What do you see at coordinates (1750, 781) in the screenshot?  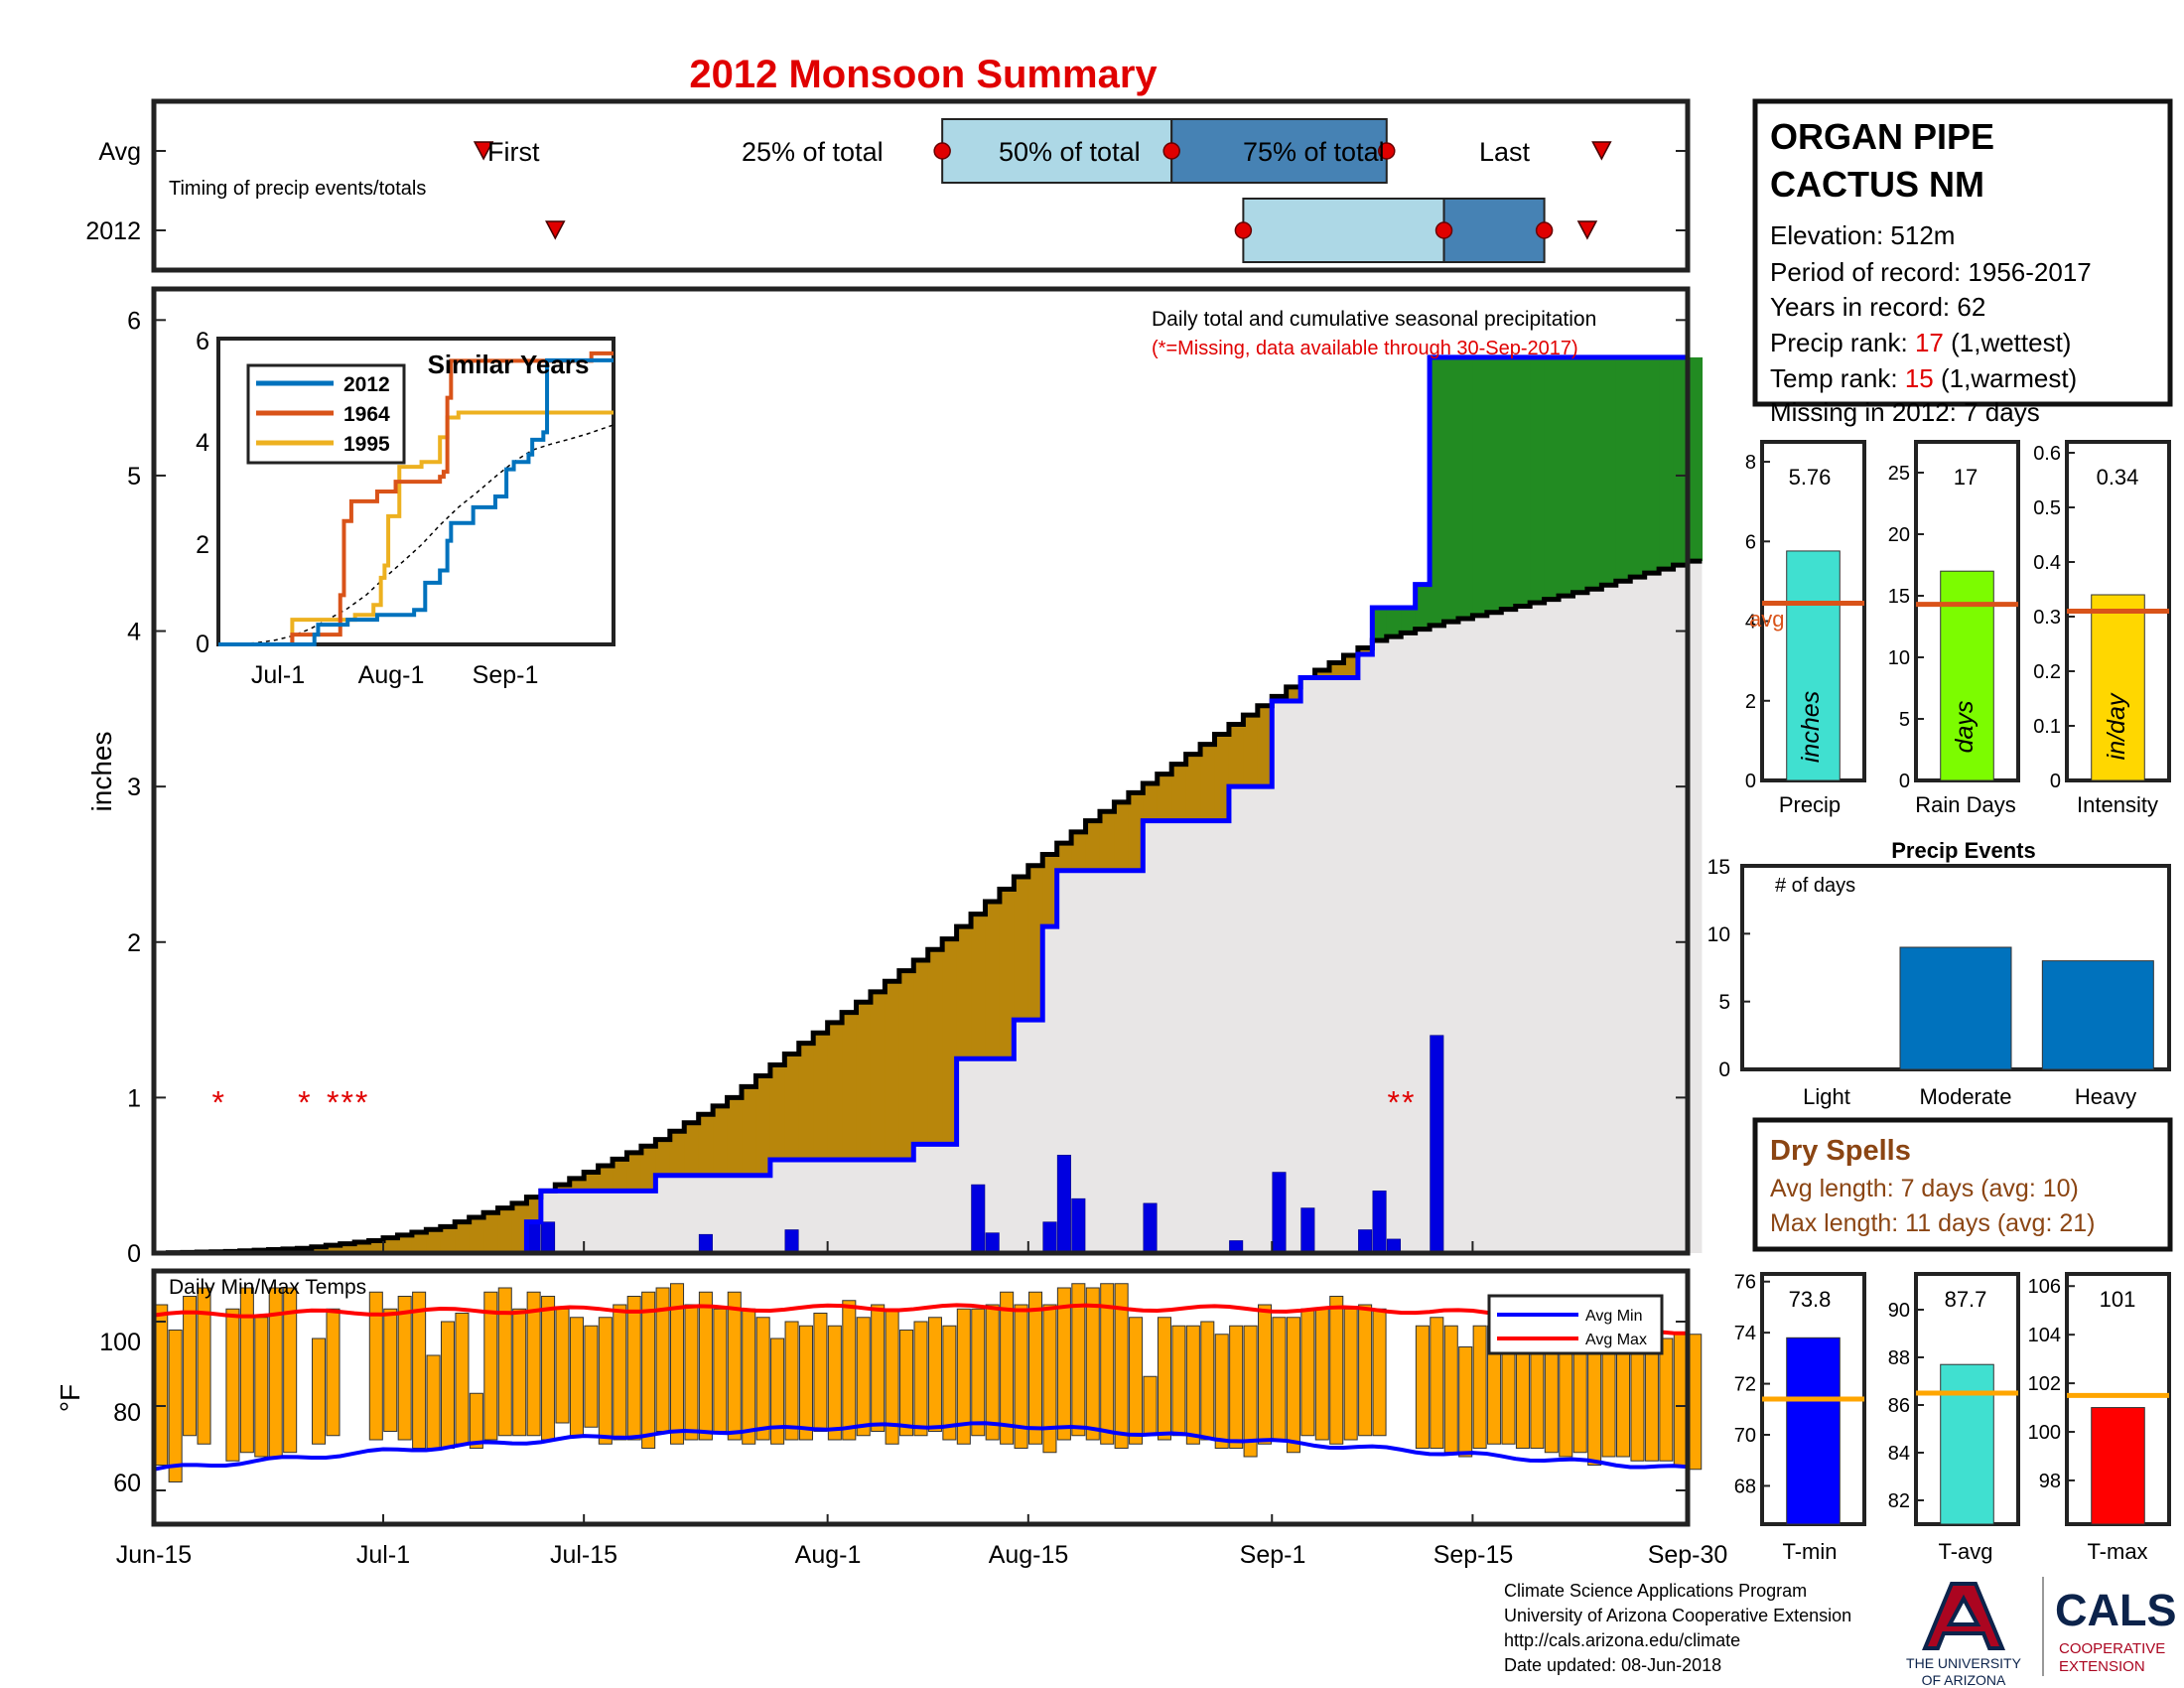 I see `stat-precip-tick-label: 0` at bounding box center [1750, 781].